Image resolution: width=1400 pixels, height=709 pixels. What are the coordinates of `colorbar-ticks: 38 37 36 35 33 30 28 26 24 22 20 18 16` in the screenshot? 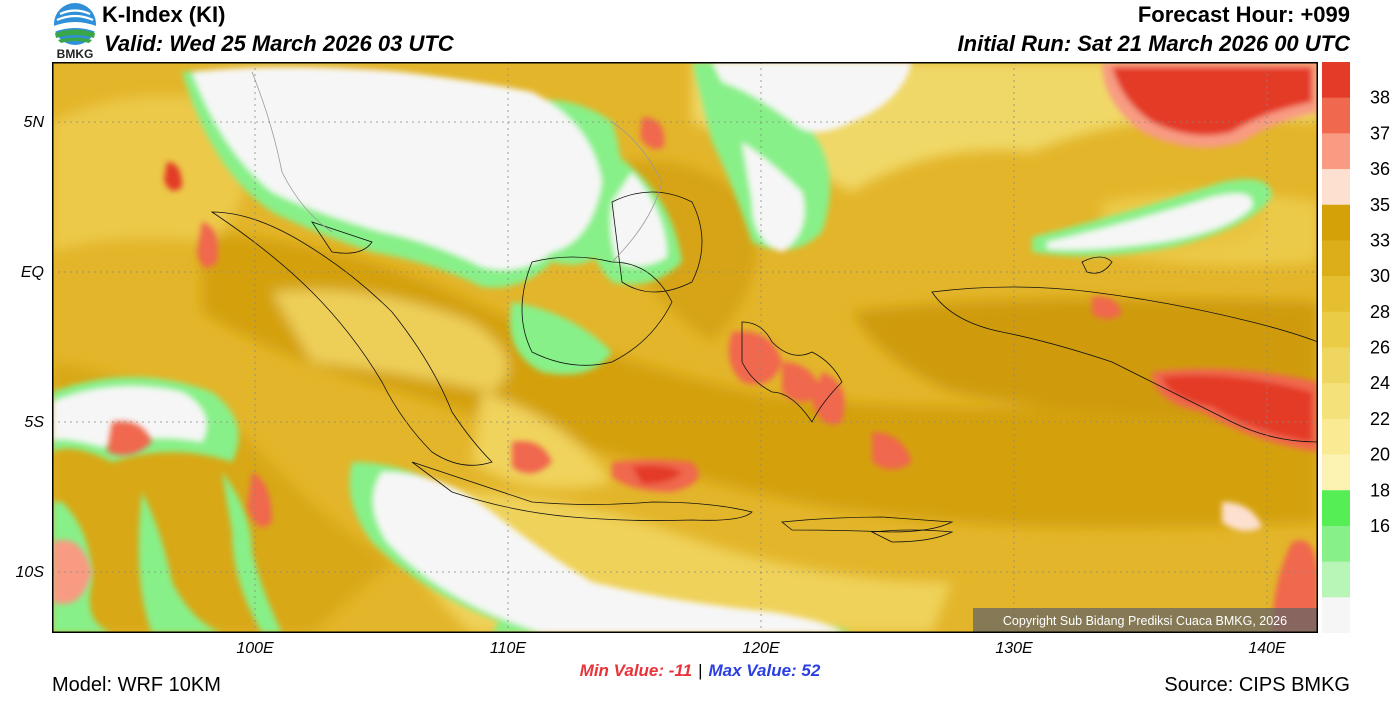 It's located at (1380, 312).